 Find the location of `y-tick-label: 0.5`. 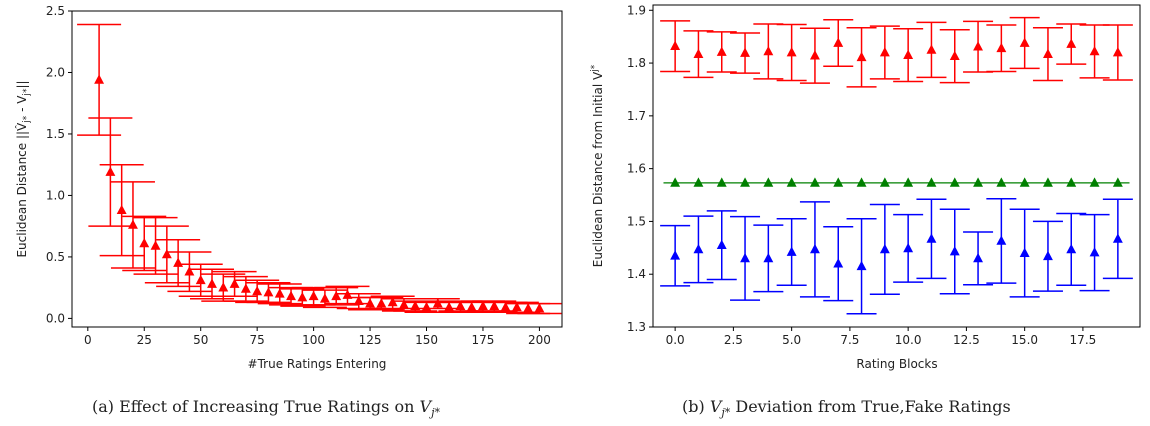

y-tick-label: 0.5 is located at coordinates (55, 257).